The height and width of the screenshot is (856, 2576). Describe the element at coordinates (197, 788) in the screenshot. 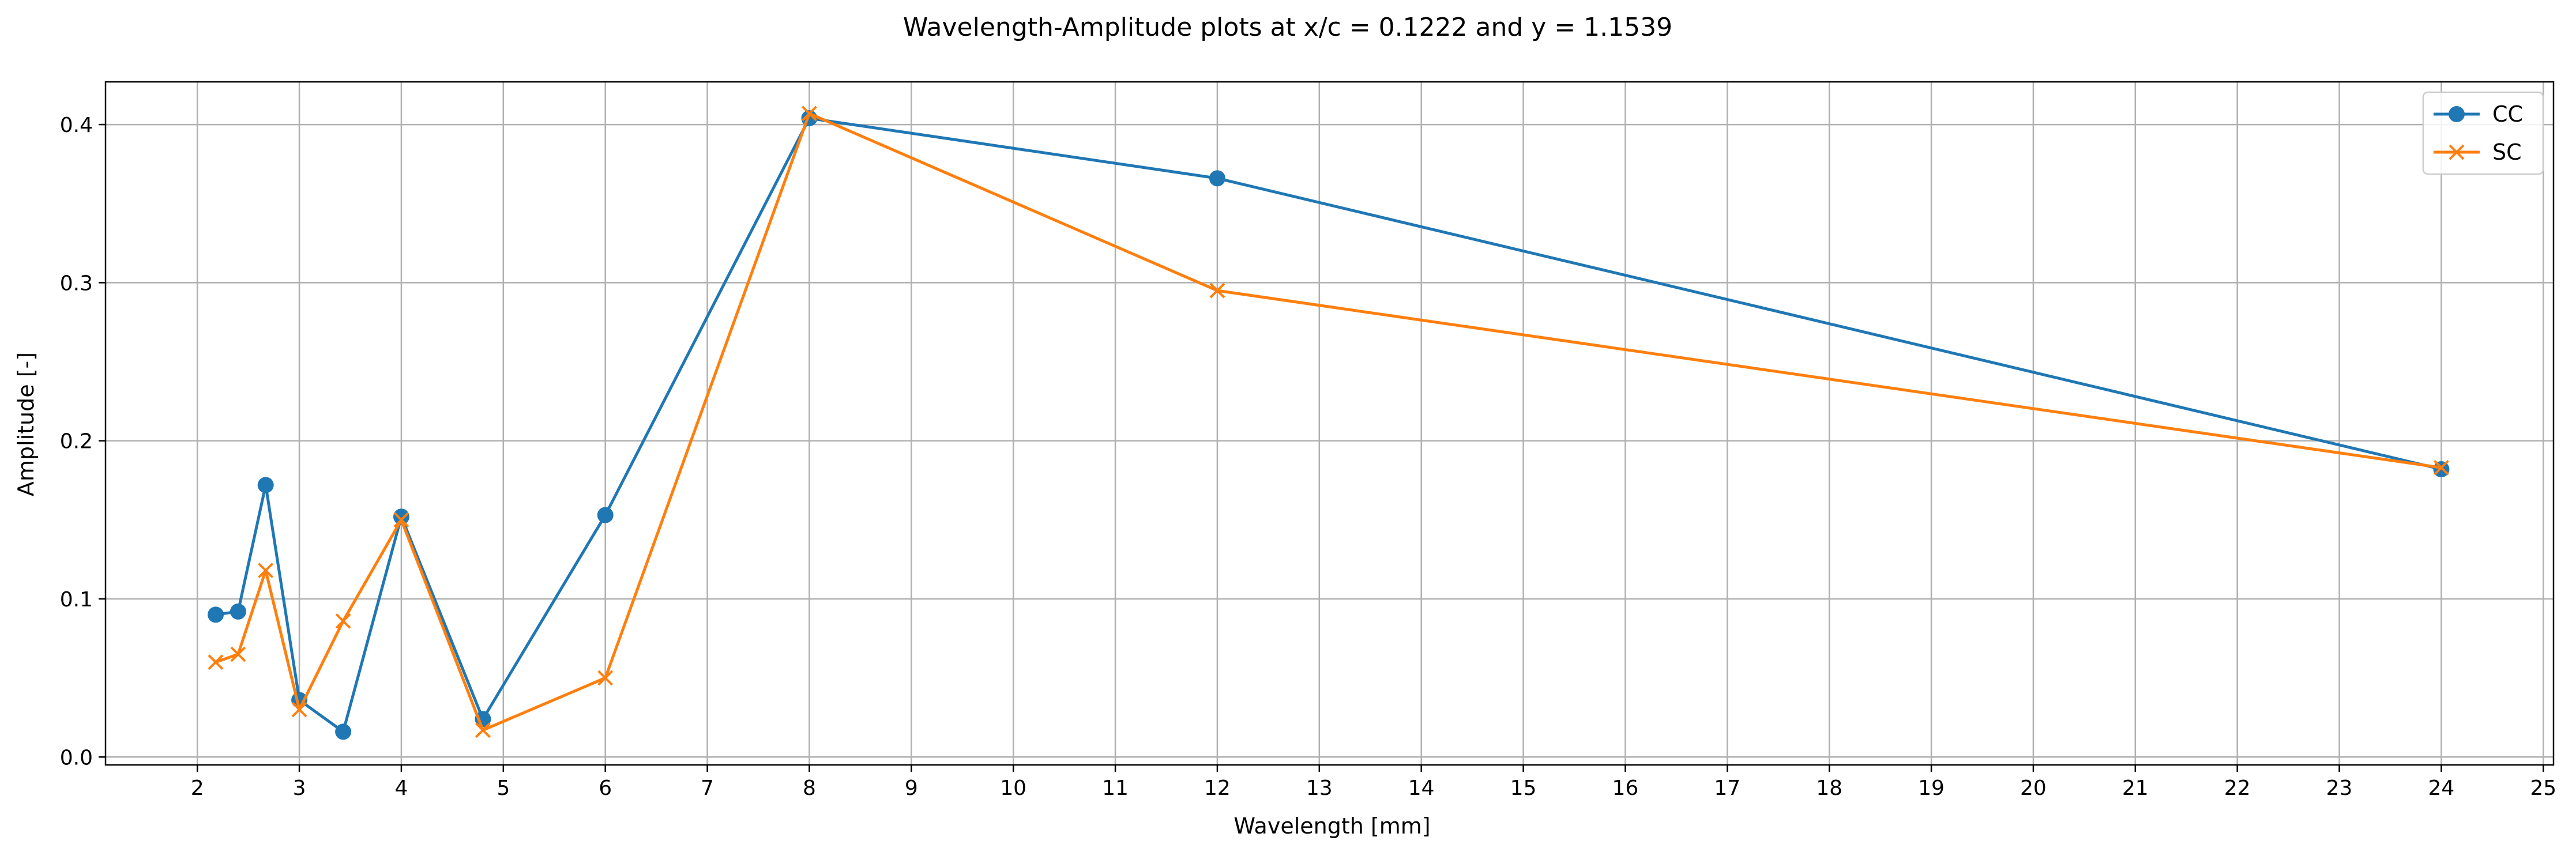

I see `x-tick-label: 2` at that location.